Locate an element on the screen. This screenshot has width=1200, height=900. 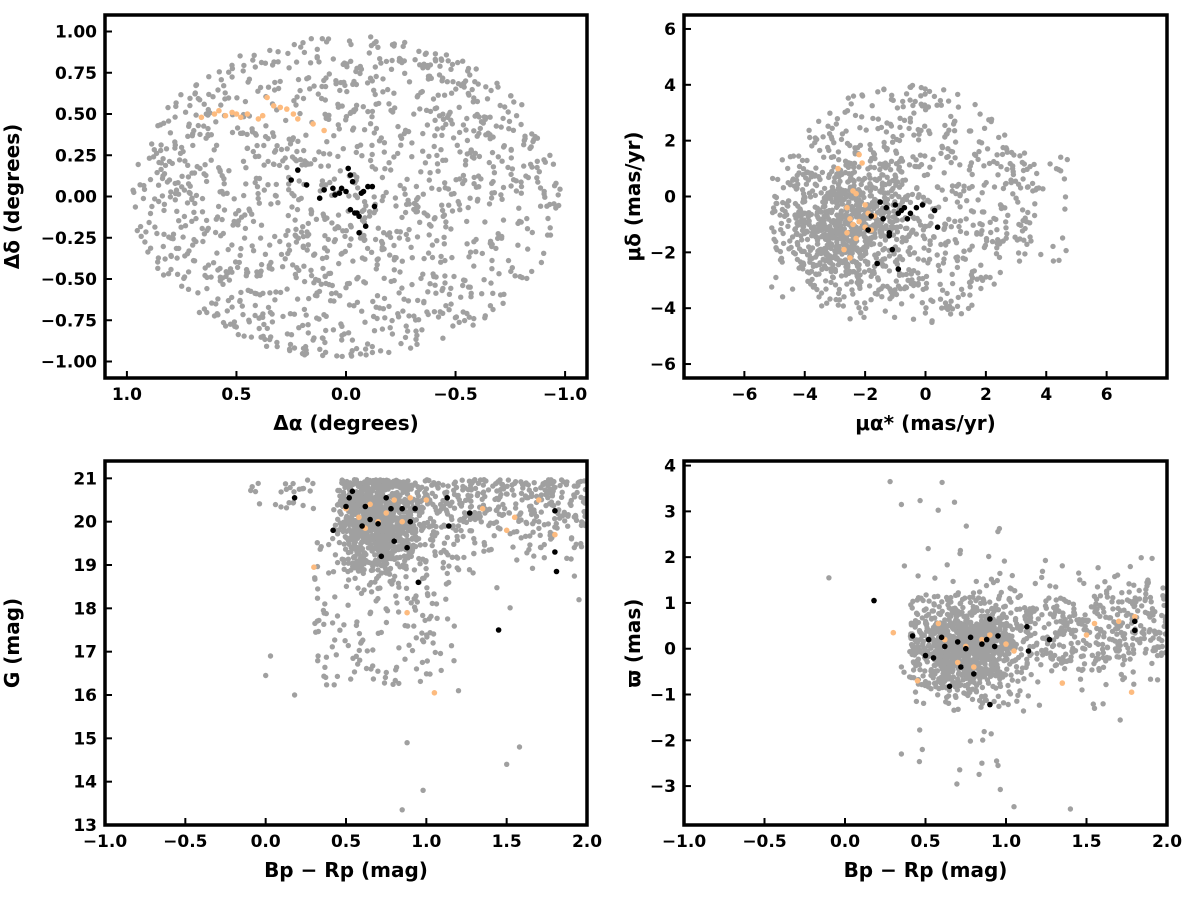
x-tick-label: 0.5 is located at coordinates (236, 395).